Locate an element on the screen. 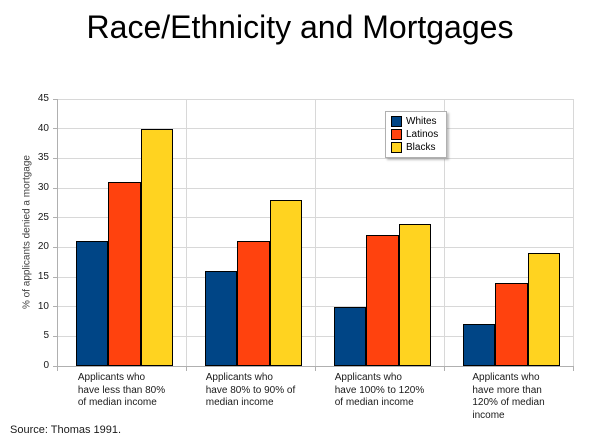 This screenshot has height=446, width=600. bar-blacks-group4 is located at coordinates (543, 309).